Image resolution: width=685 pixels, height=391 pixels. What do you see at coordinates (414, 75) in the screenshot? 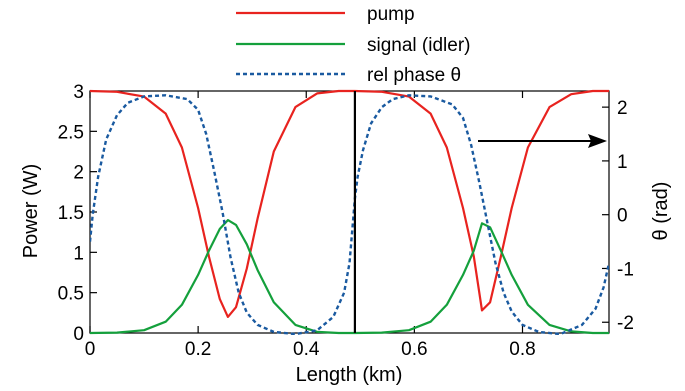
I see `legend-label: rel phase θ` at bounding box center [414, 75].